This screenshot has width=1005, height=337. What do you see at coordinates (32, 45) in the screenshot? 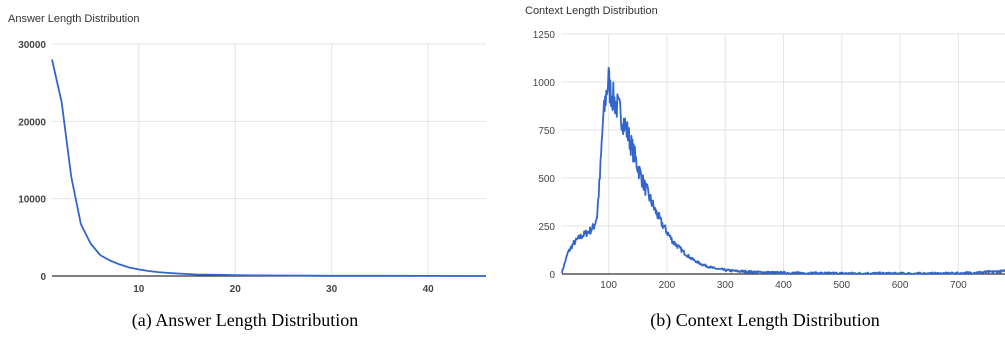
I see `y-tick-label: 30000` at bounding box center [32, 45].